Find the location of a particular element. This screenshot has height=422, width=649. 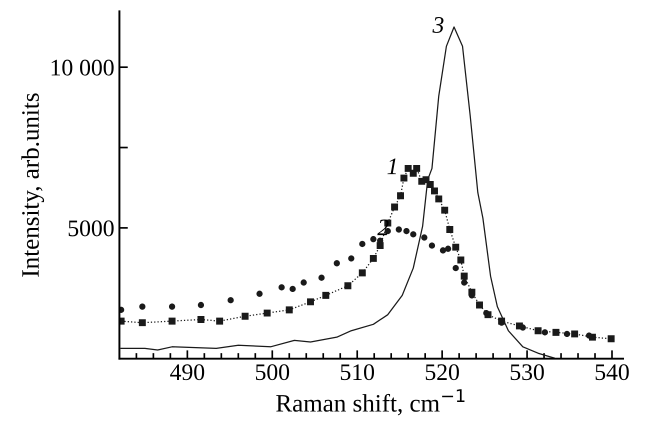

x-axis-title: Raman shift, cm$^{−1}$ is located at coordinates (370, 402).